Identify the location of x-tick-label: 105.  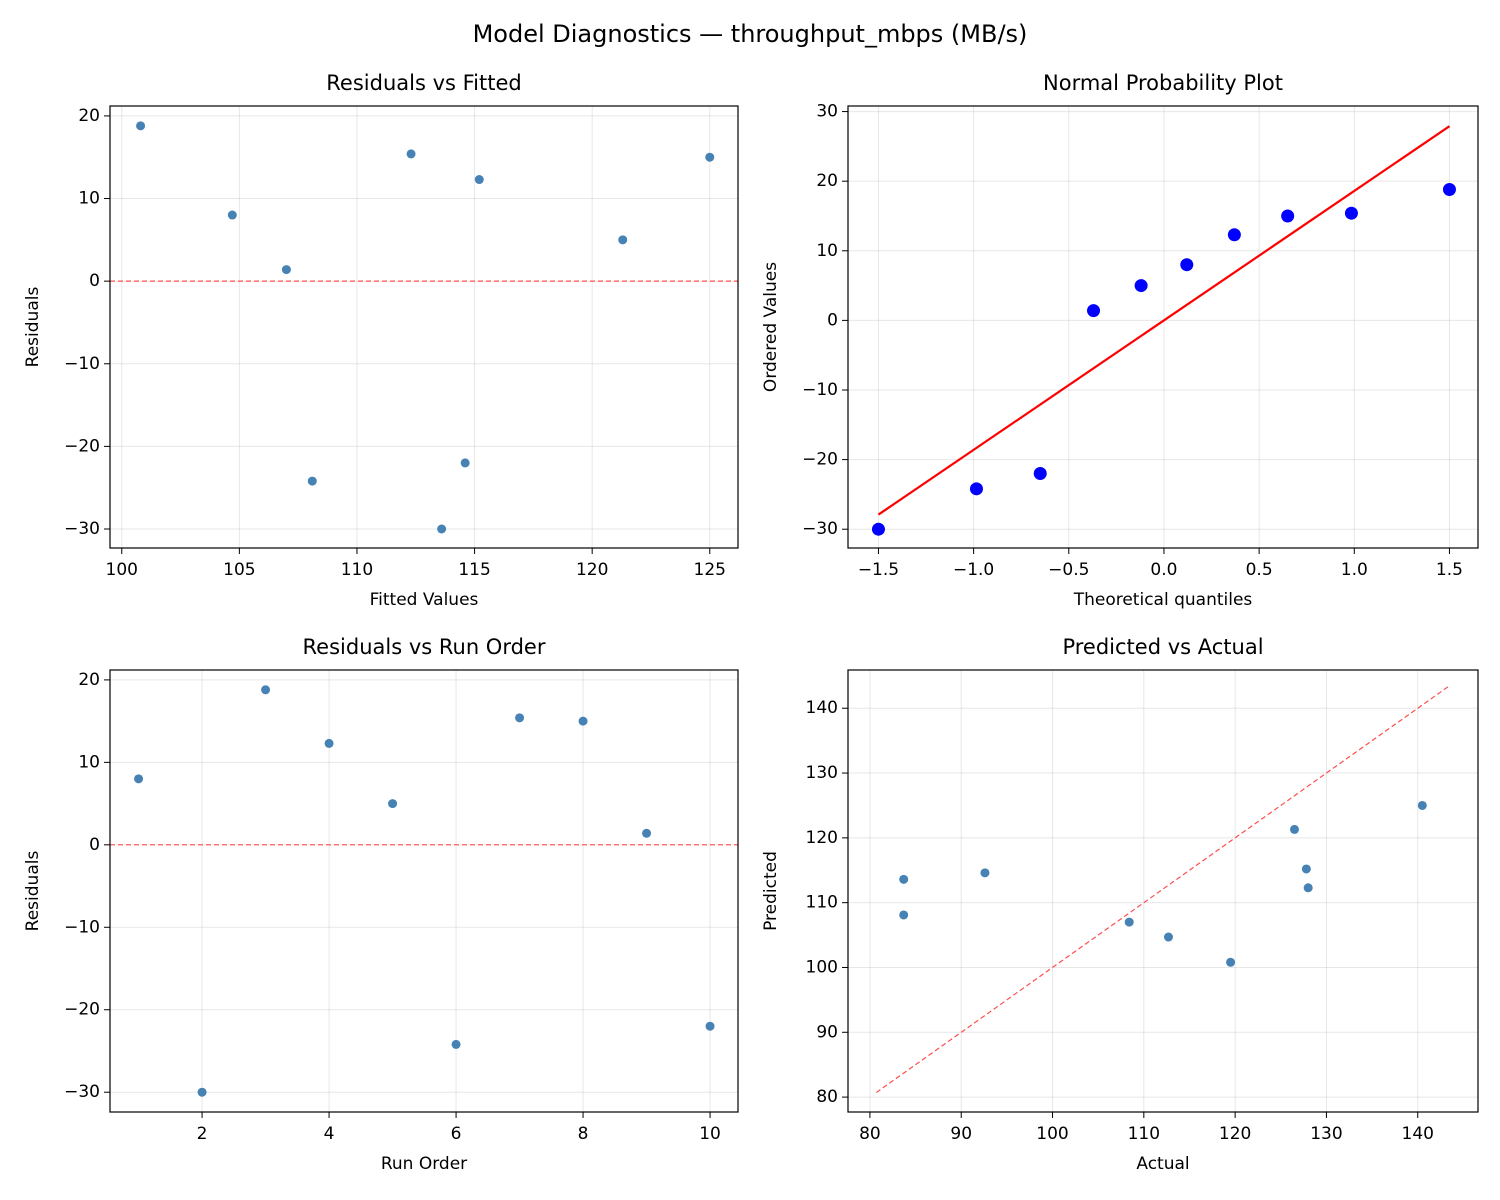
(239, 570).